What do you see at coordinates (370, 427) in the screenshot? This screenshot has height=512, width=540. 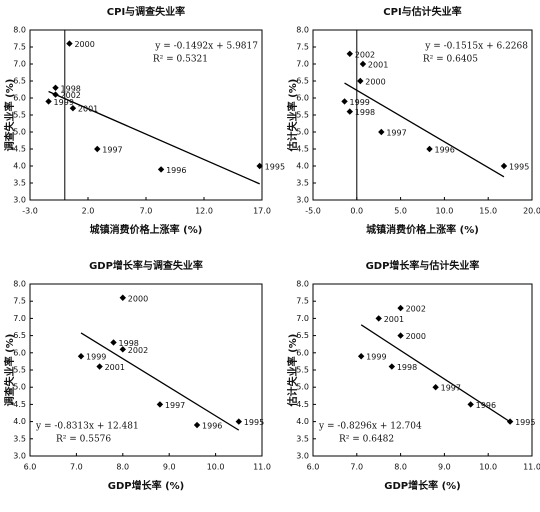 I see `trend-equation: y = -0.8296x + 12.704` at bounding box center [370, 427].